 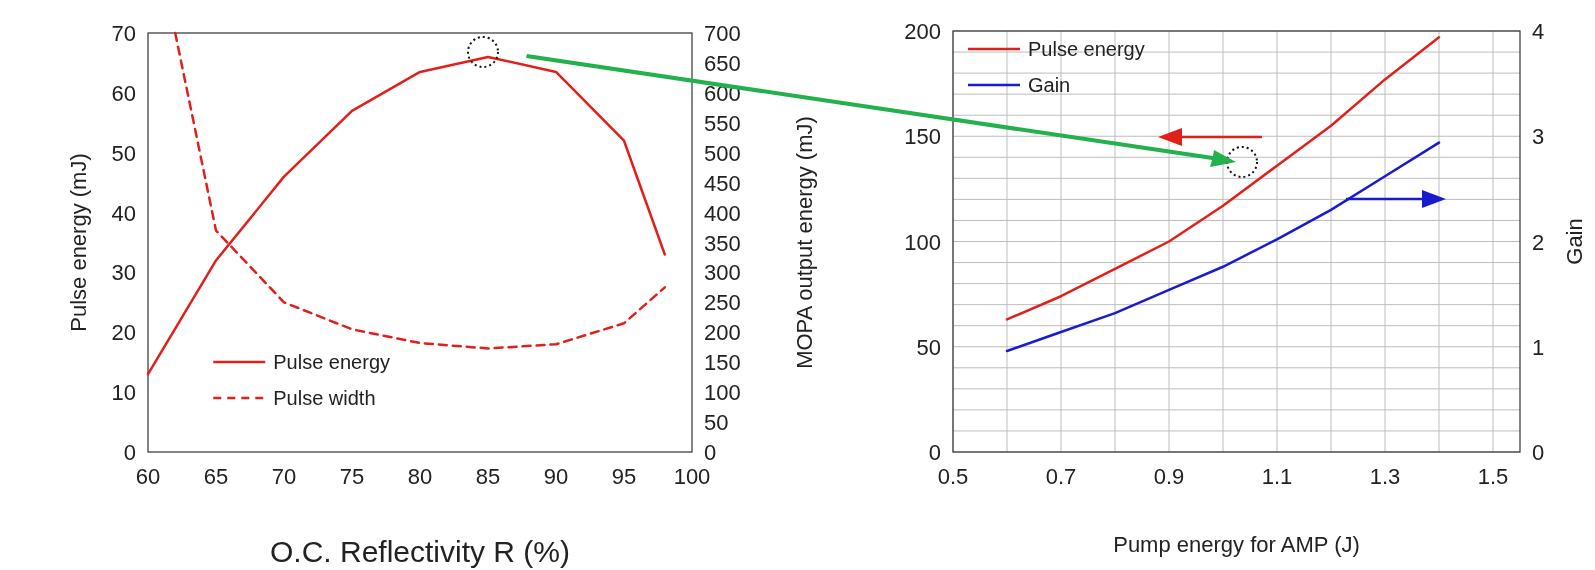 What do you see at coordinates (922, 137) in the screenshot?
I see `y-tick-label: 150` at bounding box center [922, 137].